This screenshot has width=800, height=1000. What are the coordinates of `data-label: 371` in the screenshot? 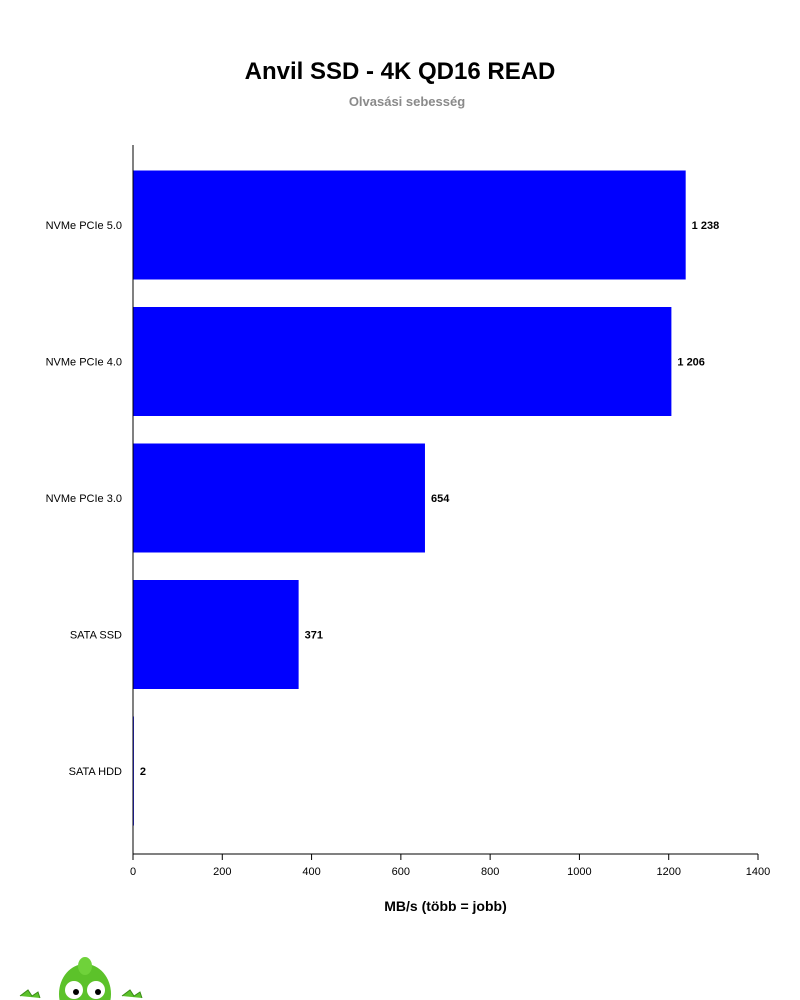 It's located at (314, 636).